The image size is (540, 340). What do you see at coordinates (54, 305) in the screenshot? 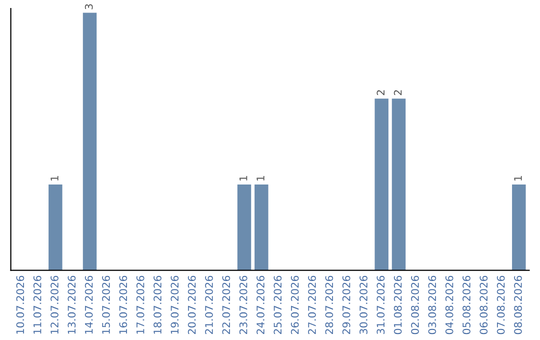
I see `x-tick-label: 12.07.2026` at bounding box center [54, 305].